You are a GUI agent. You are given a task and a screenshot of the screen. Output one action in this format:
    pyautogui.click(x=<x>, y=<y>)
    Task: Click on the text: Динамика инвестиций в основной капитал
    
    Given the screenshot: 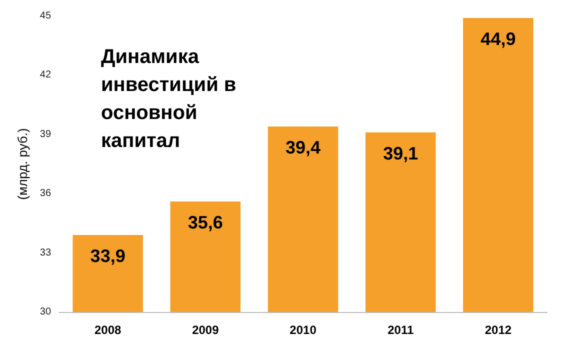 What is the action you would take?
    pyautogui.click(x=171, y=99)
    